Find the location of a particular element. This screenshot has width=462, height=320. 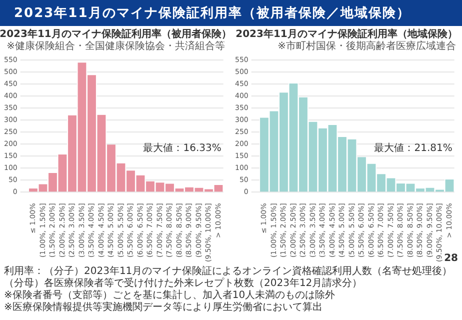

text: （分母）各医療保険者等で受け付けた外来レセプト枚数（2023年12月請求分） is located at coordinates (184, 284).